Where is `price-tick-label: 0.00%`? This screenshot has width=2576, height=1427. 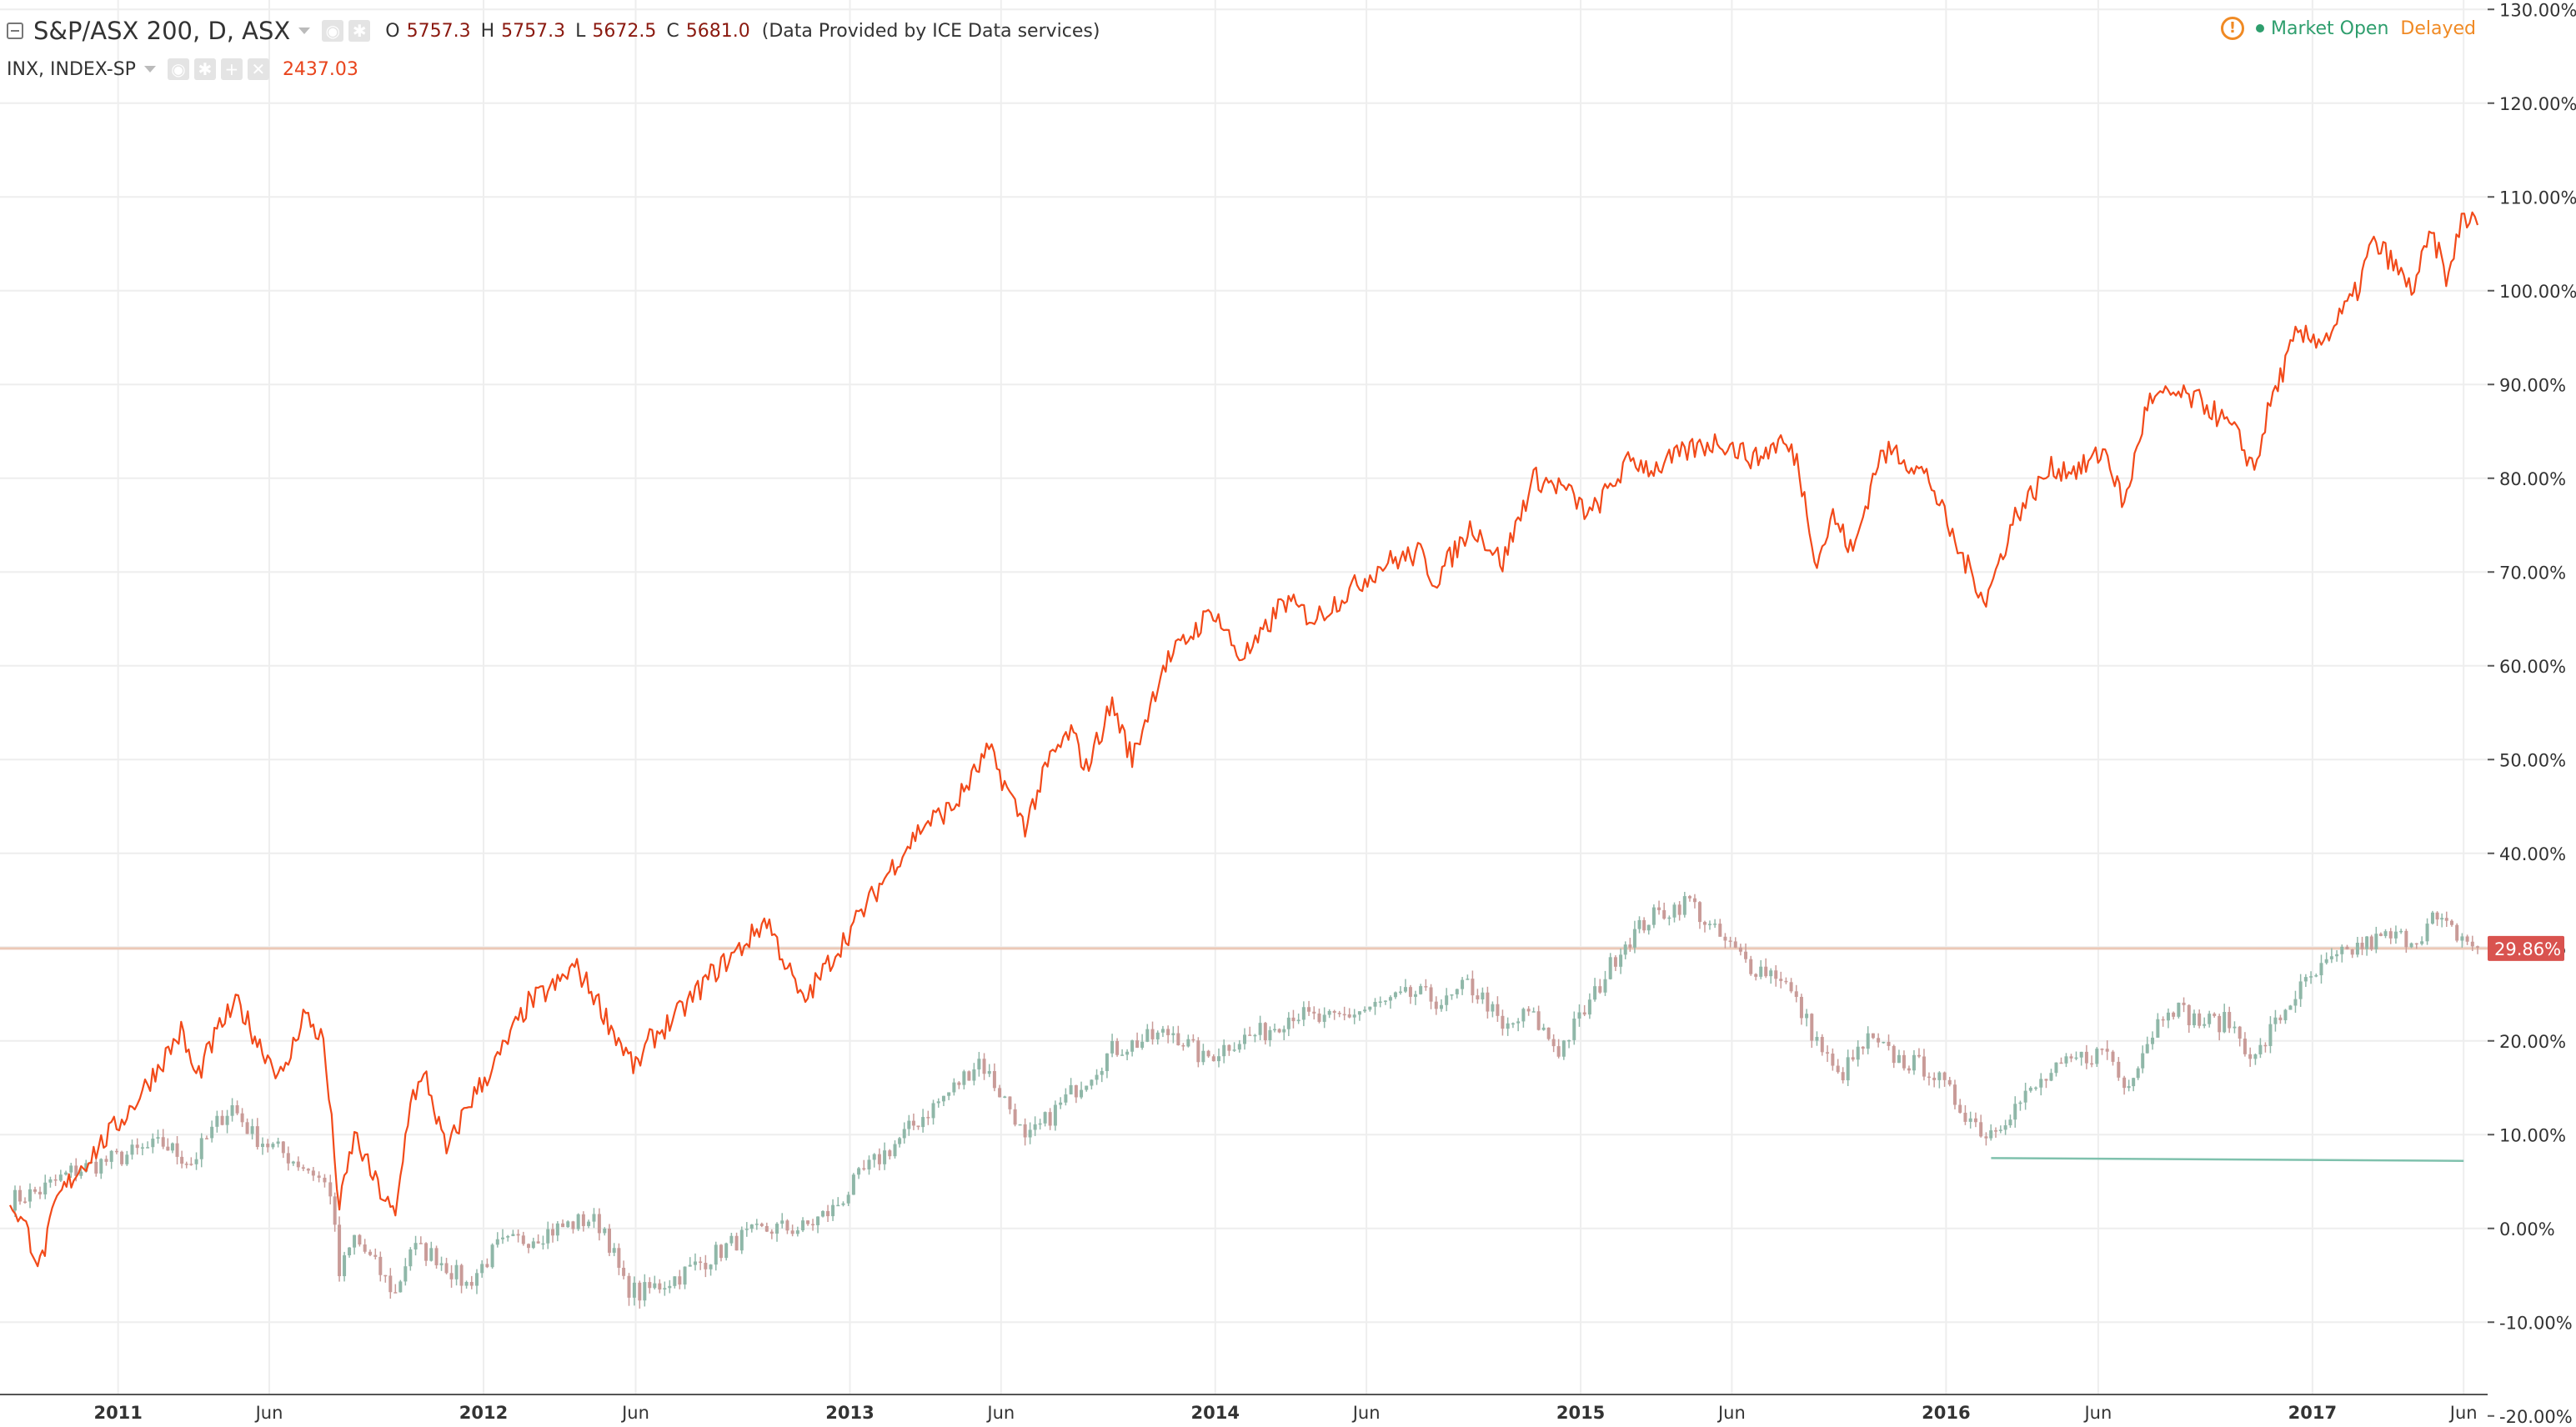
price-tick-label: 0.00% is located at coordinates (2527, 1229).